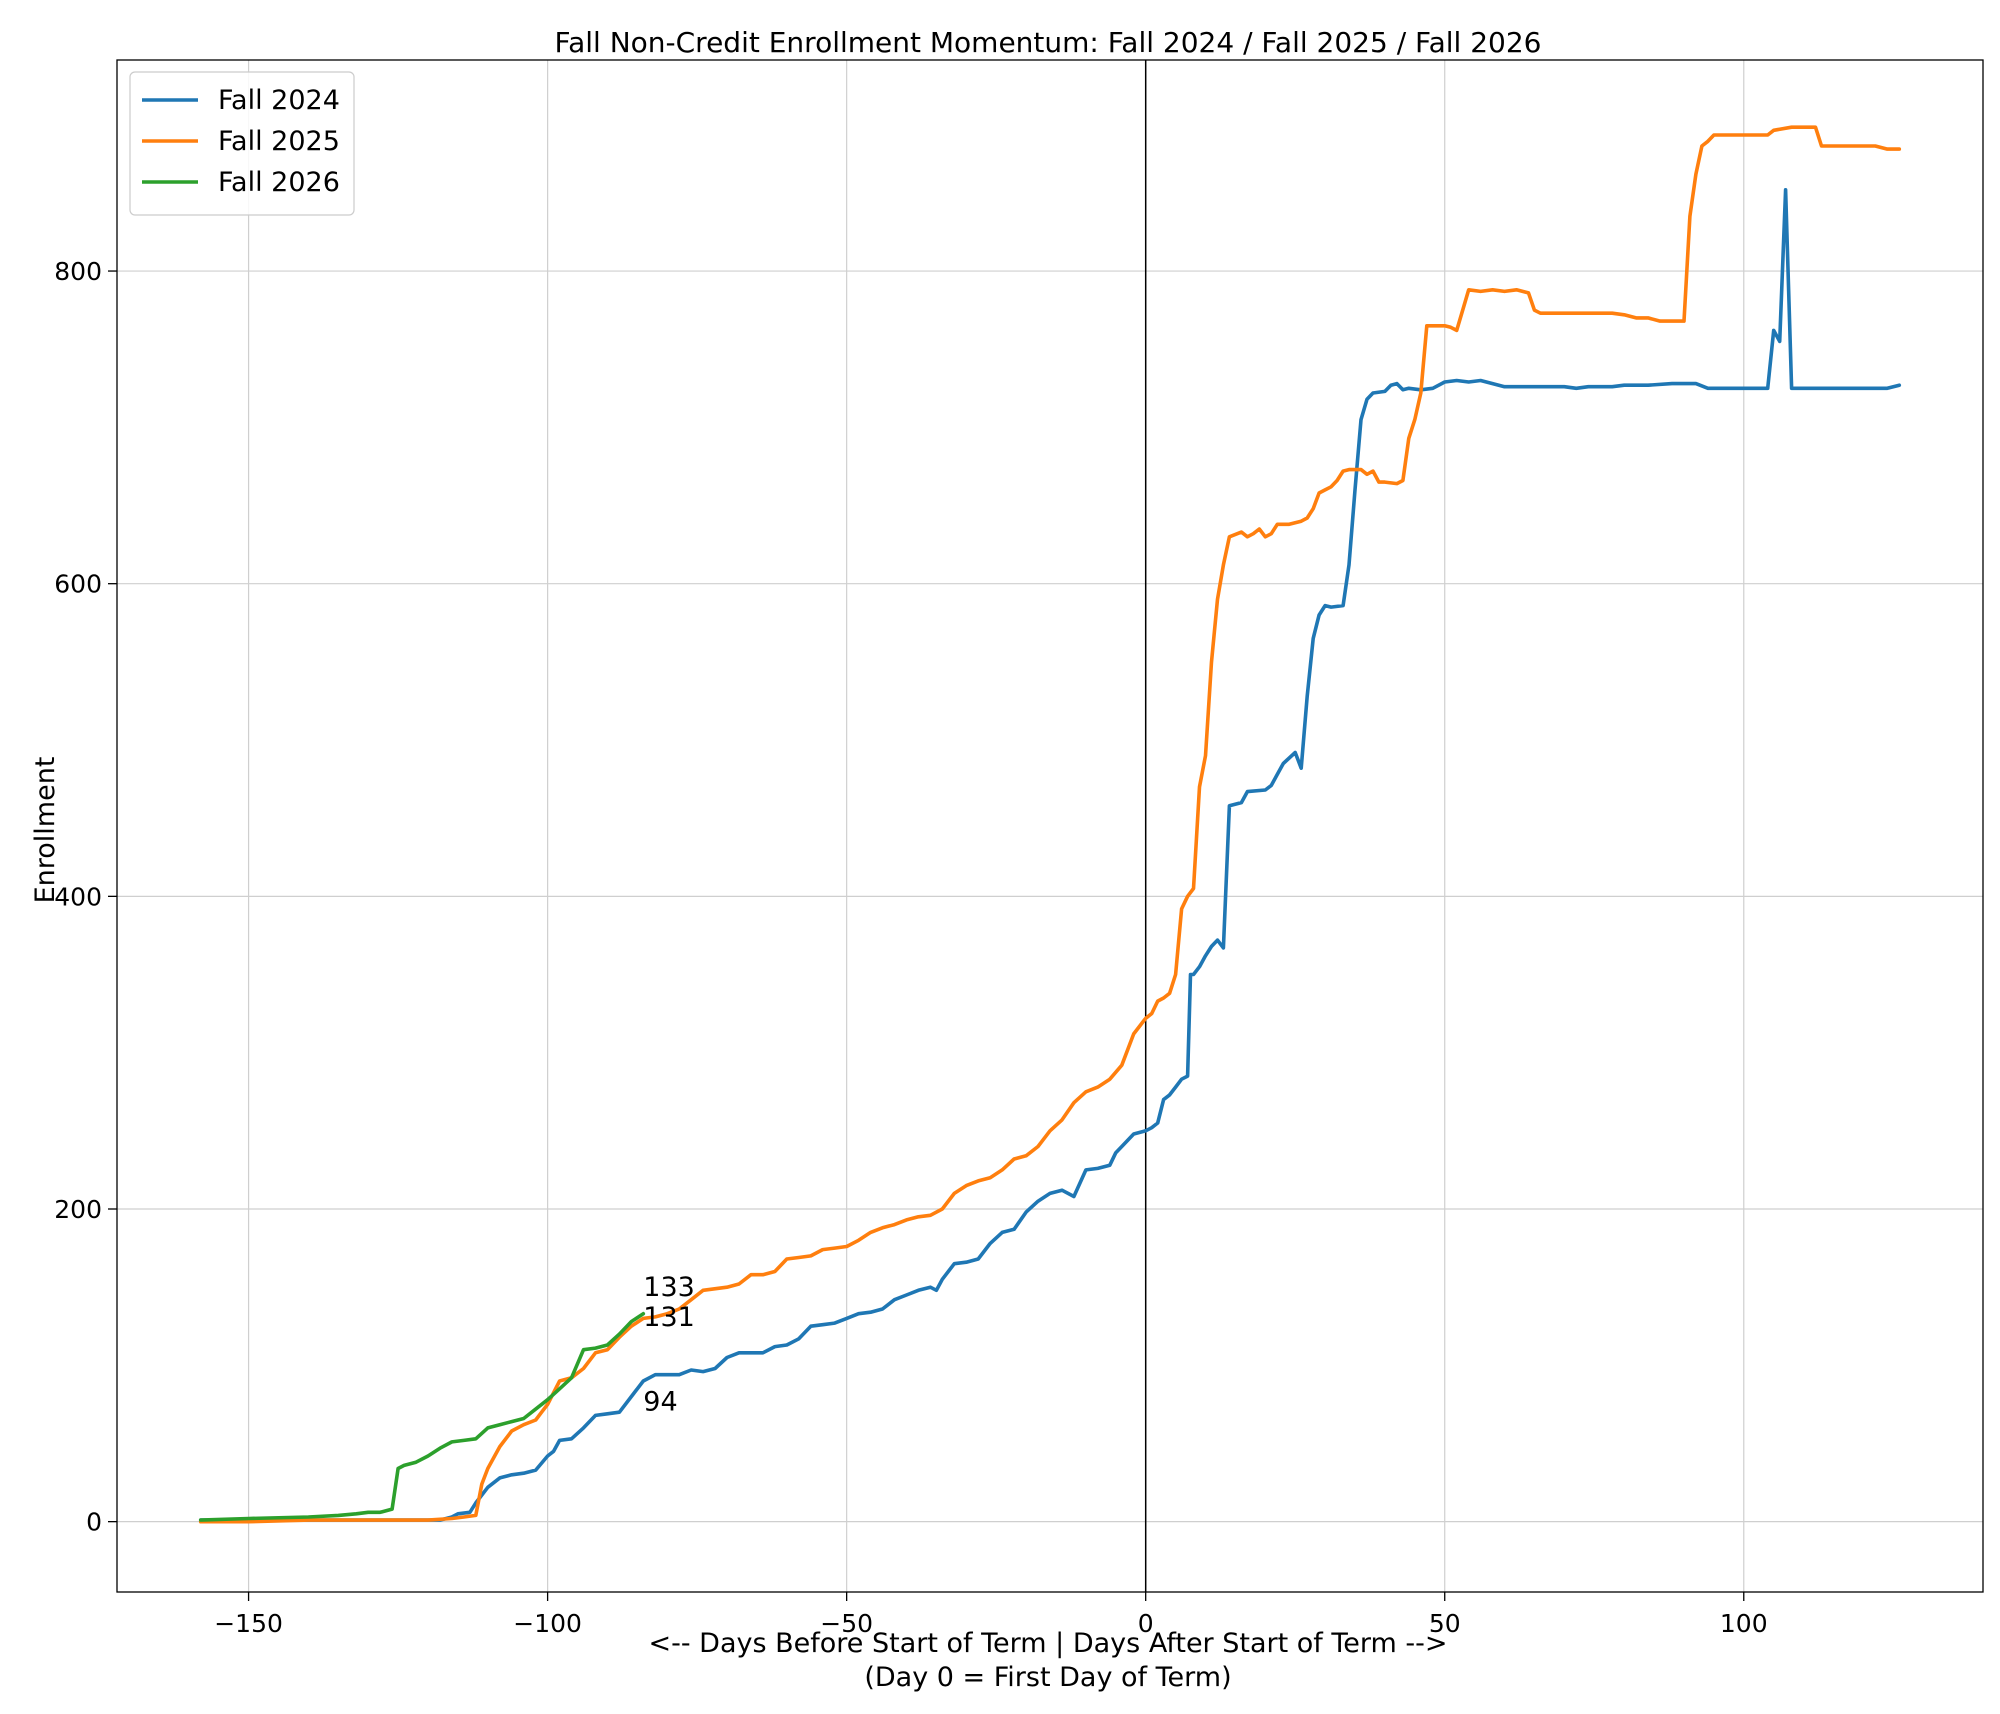 The image size is (2000, 1714). What do you see at coordinates (1146, 1623) in the screenshot?
I see `x-tick-label: 0` at bounding box center [1146, 1623].